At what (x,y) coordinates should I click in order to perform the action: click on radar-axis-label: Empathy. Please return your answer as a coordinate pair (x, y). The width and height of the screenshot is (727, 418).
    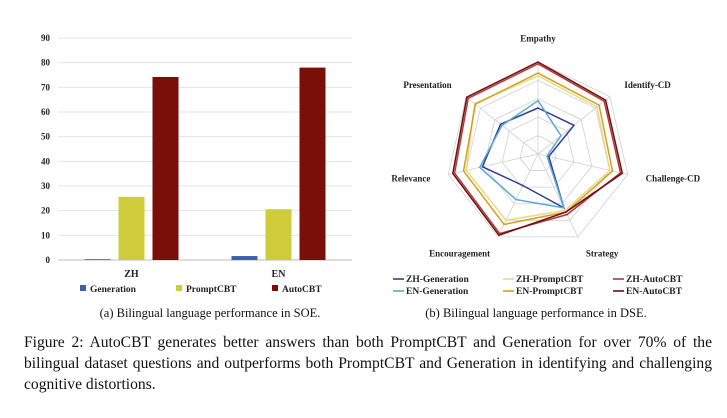
    Looking at the image, I should click on (538, 39).